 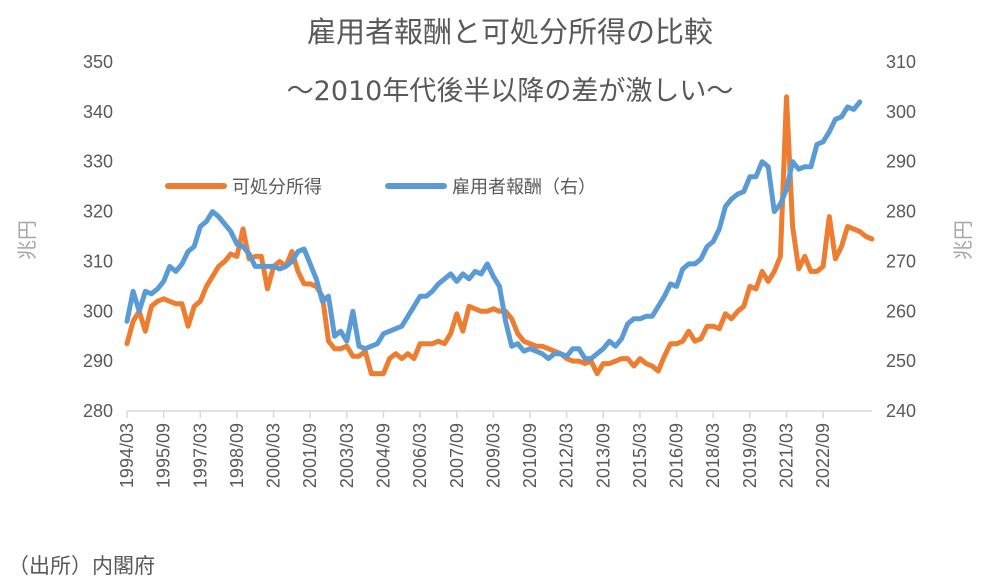 What do you see at coordinates (98, 311) in the screenshot?
I see `left-tick-label: 300` at bounding box center [98, 311].